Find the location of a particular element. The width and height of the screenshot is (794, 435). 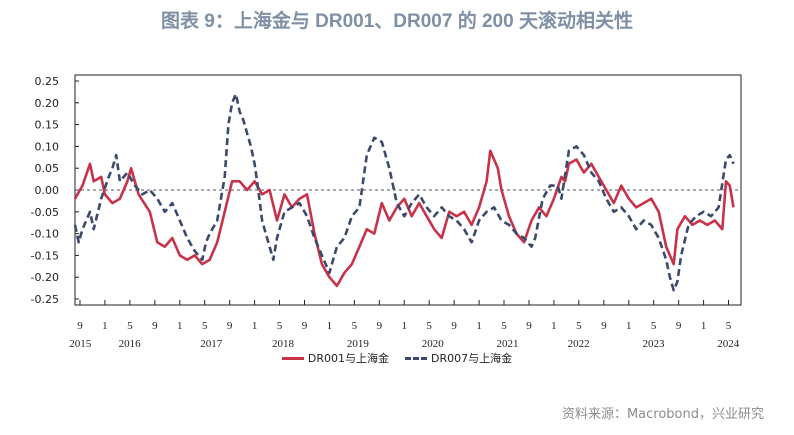

legend-item-dr001: DR001与上海金 is located at coordinates (335, 358).